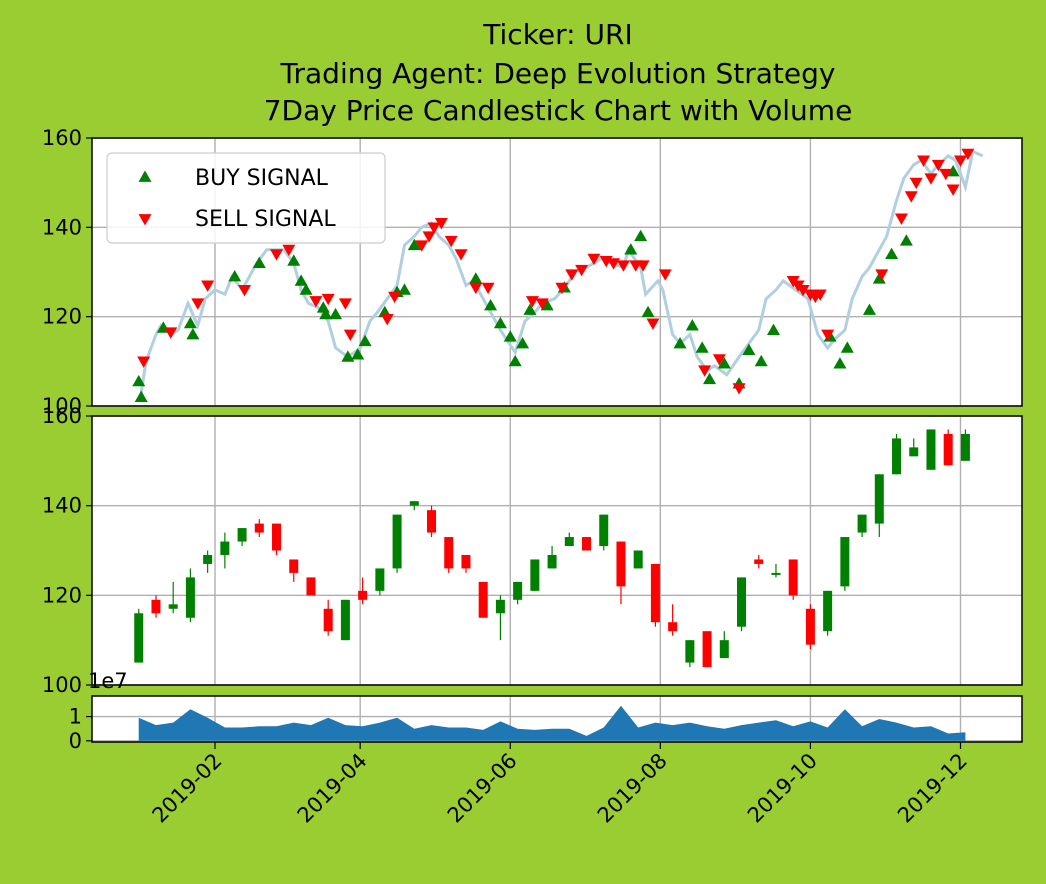 The image size is (1046, 884). What do you see at coordinates (62, 685) in the screenshot?
I see `candle-panel-ytick-label: 100` at bounding box center [62, 685].